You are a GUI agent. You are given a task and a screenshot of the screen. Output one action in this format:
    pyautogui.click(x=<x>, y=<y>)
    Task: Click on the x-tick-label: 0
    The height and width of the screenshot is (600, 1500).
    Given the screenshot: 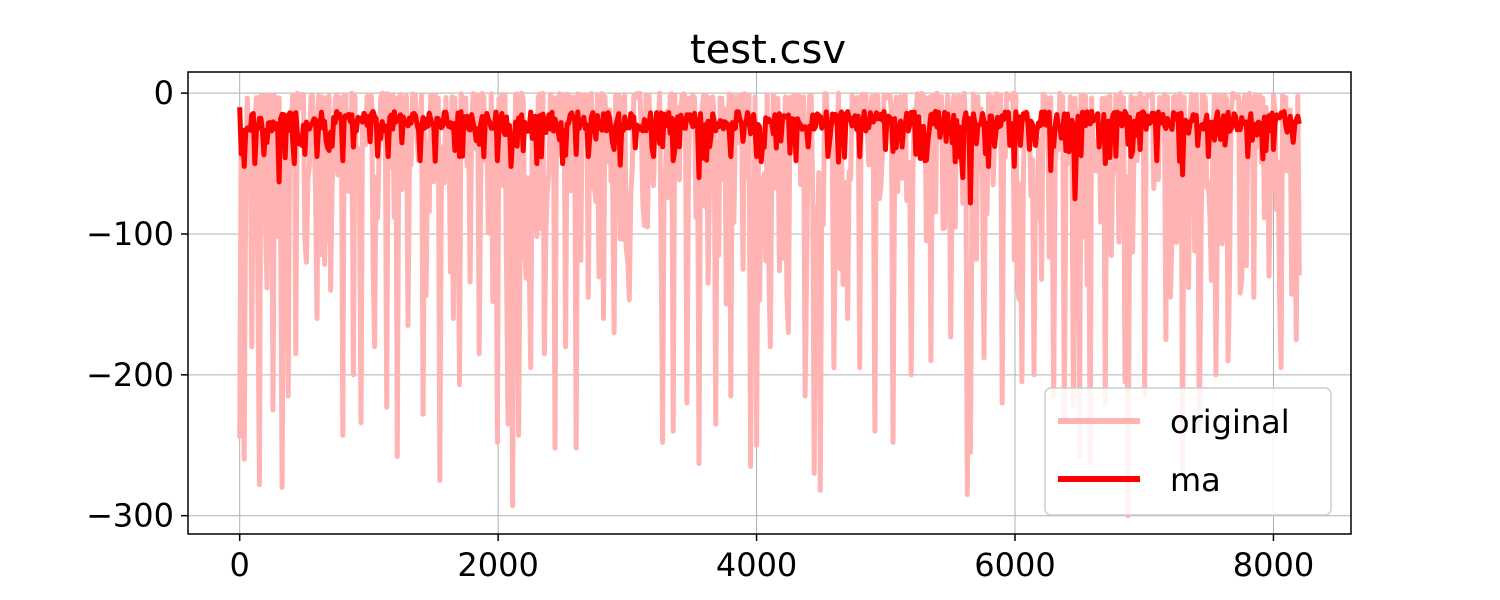 What is the action you would take?
    pyautogui.click(x=240, y=565)
    